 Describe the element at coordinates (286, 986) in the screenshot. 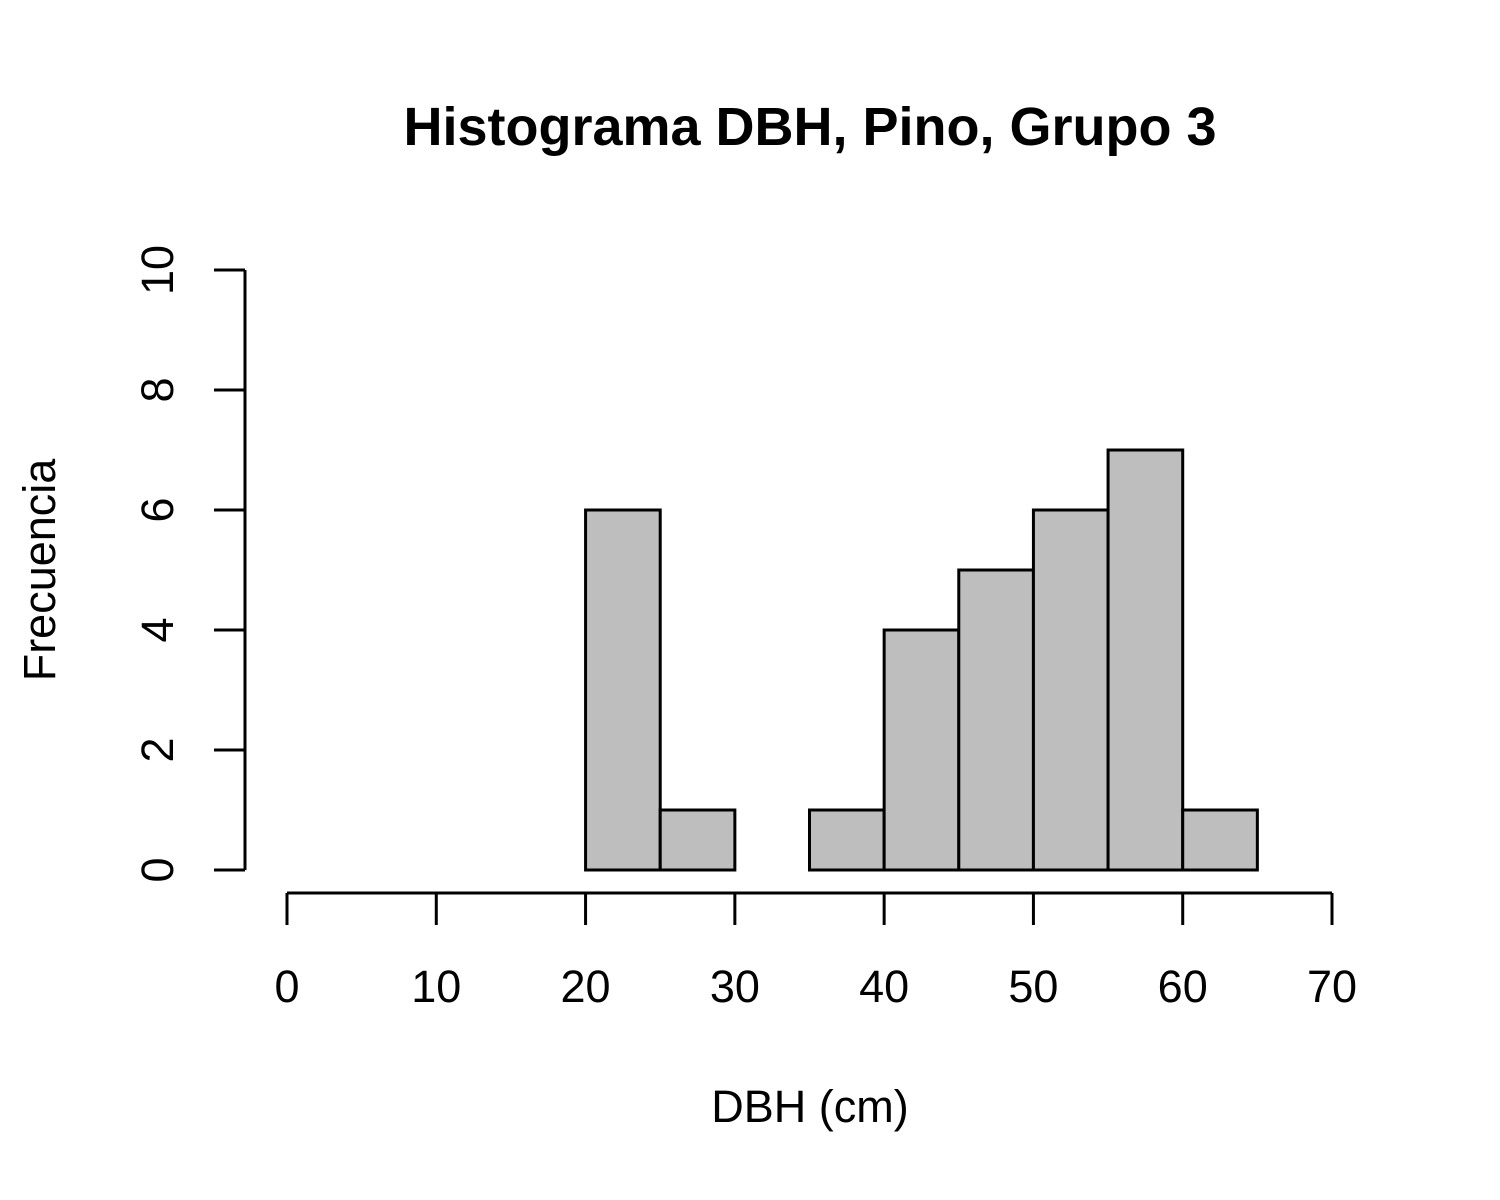

I see `x-tick-label: 0` at that location.